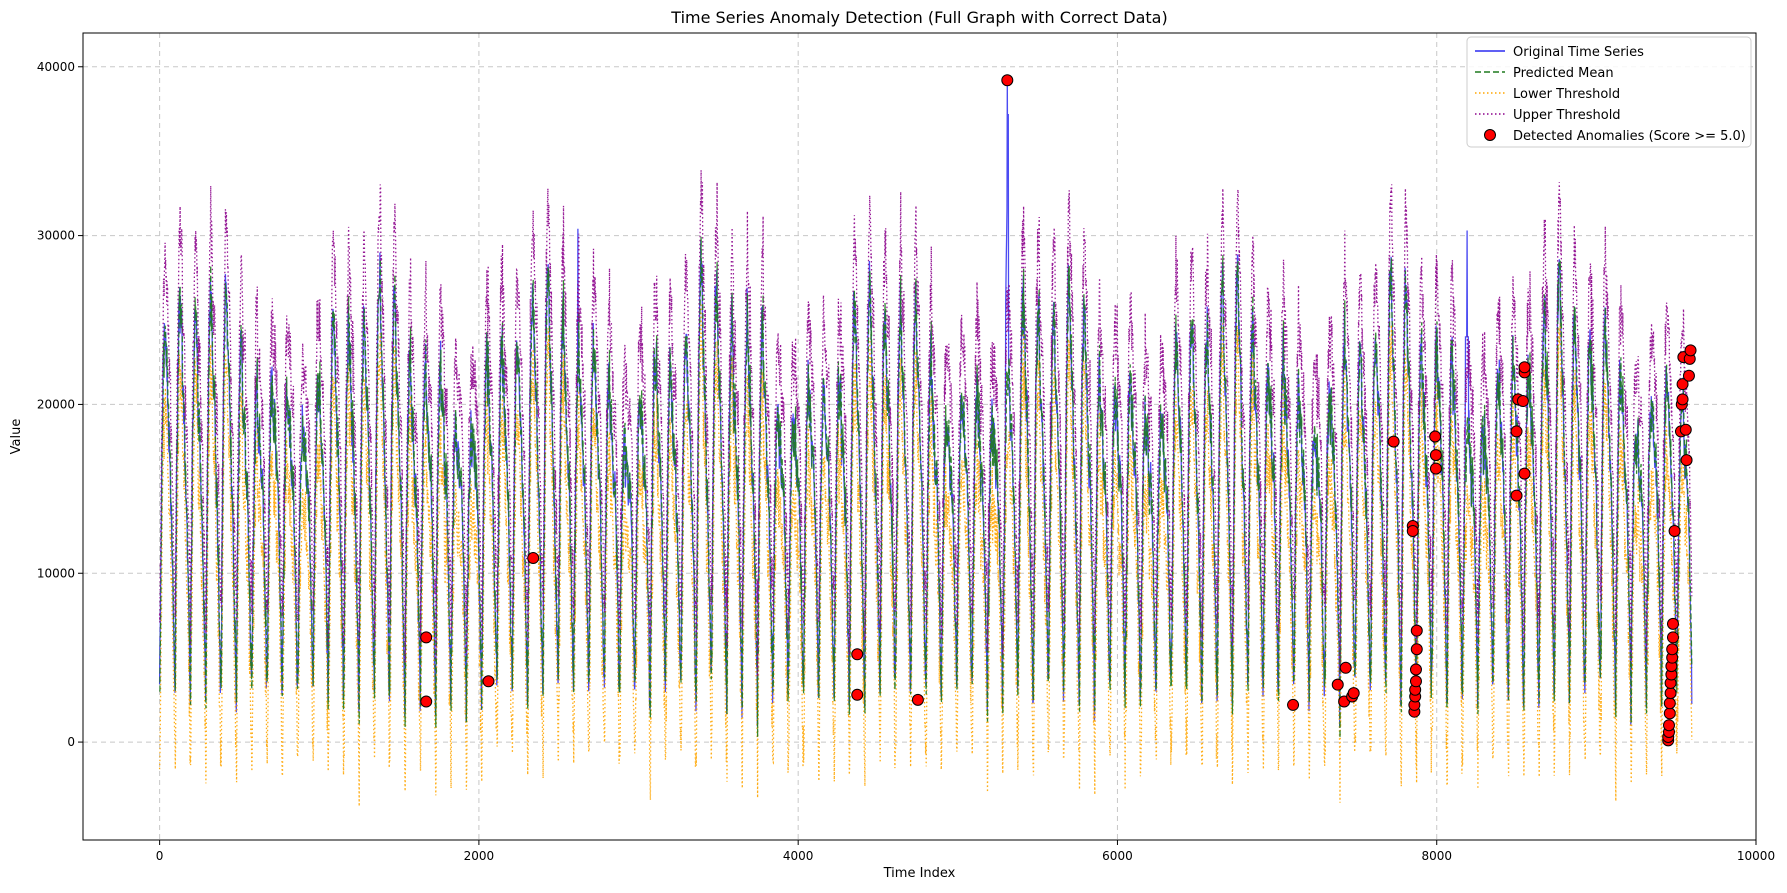 The height and width of the screenshot is (893, 1787). I want to click on x-tick-label: 0, so click(160, 856).